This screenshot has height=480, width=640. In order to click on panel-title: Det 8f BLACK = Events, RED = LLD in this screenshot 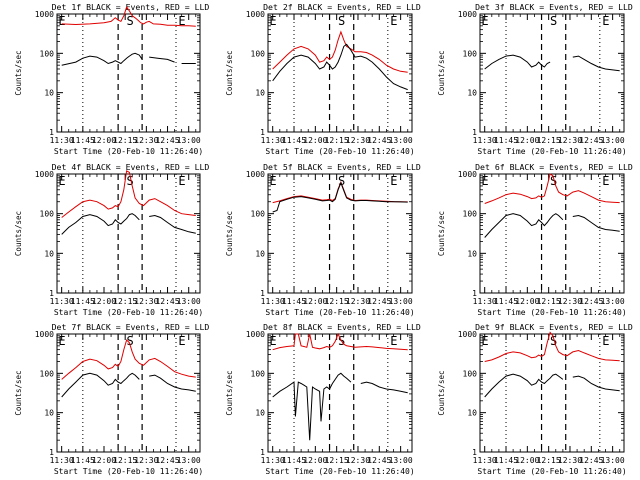, I will do `click(342, 327)`.